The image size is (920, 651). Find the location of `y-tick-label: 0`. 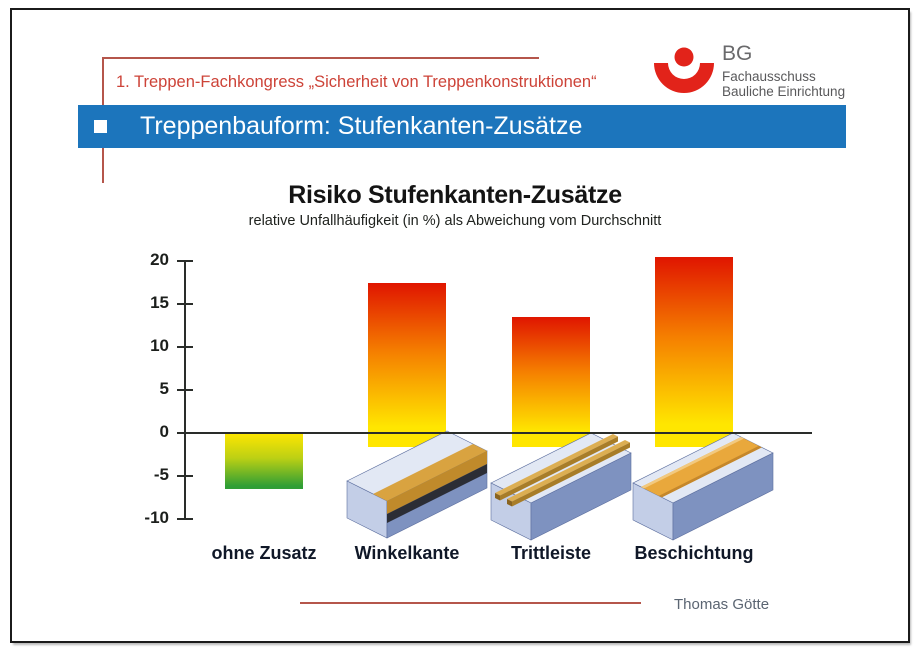

y-tick-label: 0 is located at coordinates (164, 431).